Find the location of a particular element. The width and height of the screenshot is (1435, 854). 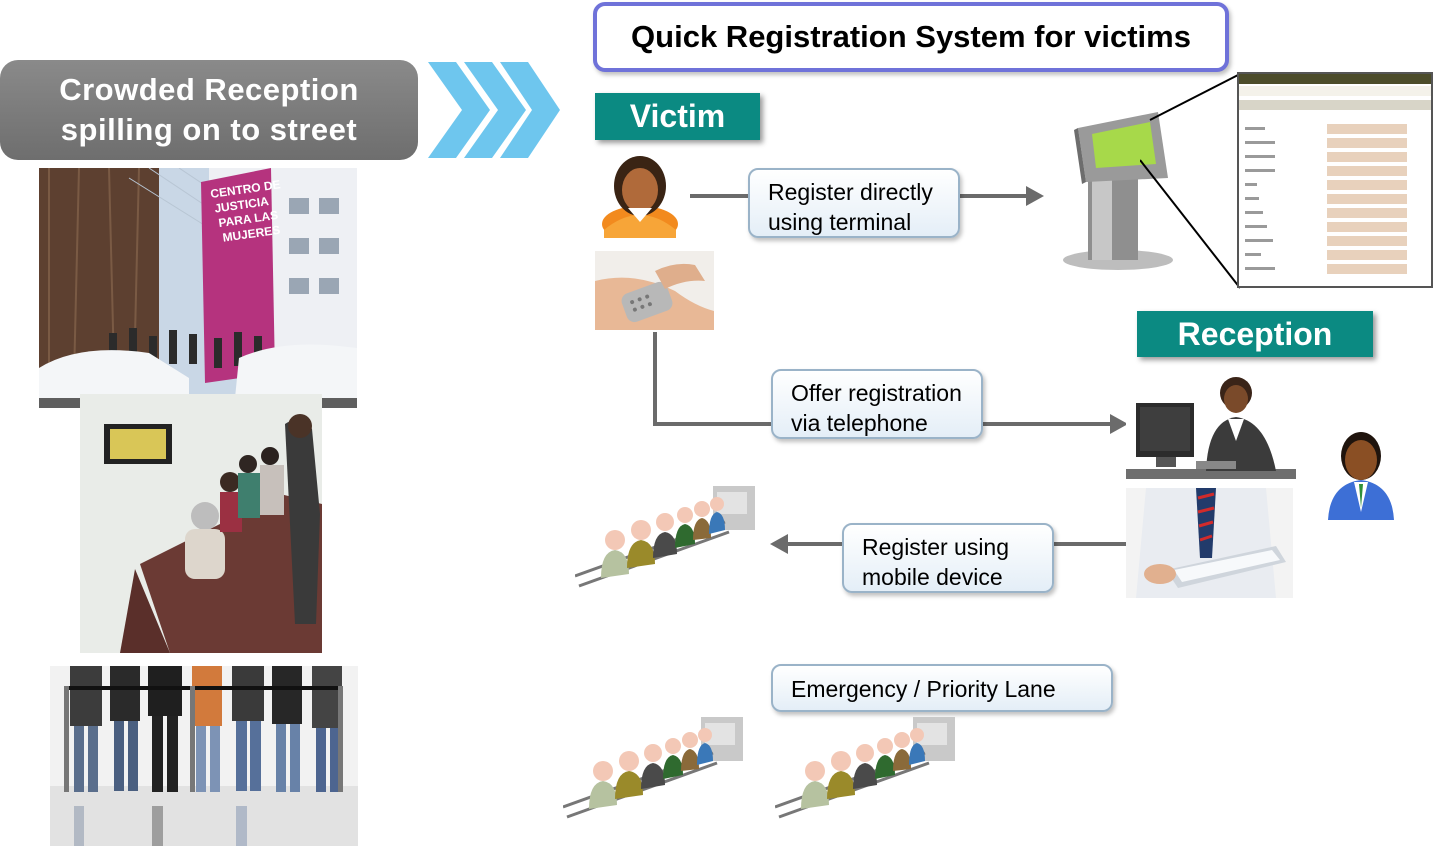

step-priority-lane-label: Emergency / Priority Lane is located at coordinates (923, 689).